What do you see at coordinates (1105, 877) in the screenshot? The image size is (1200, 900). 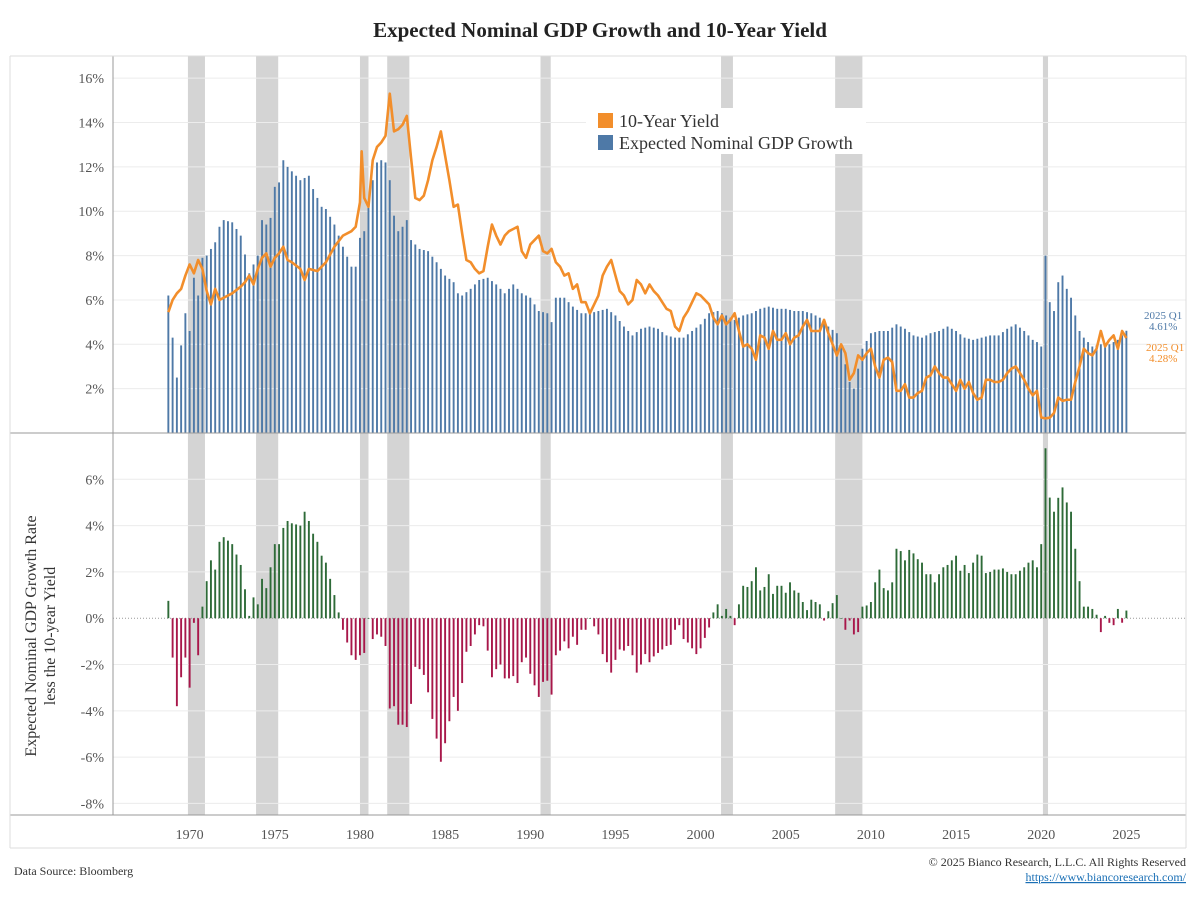 I see `website-link: https://www.biancoresearch.com/` at bounding box center [1105, 877].